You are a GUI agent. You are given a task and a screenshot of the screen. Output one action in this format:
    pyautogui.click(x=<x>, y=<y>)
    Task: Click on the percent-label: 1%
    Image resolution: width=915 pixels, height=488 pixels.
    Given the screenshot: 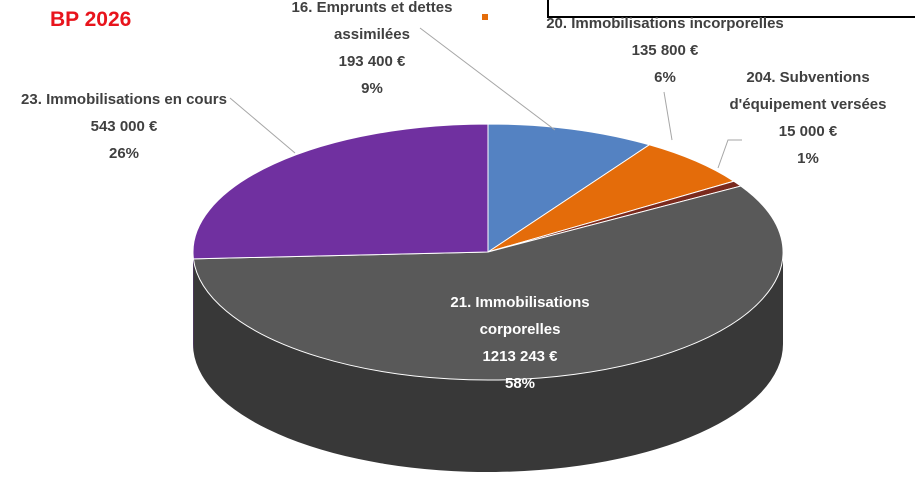 What is the action you would take?
    pyautogui.click(x=808, y=158)
    